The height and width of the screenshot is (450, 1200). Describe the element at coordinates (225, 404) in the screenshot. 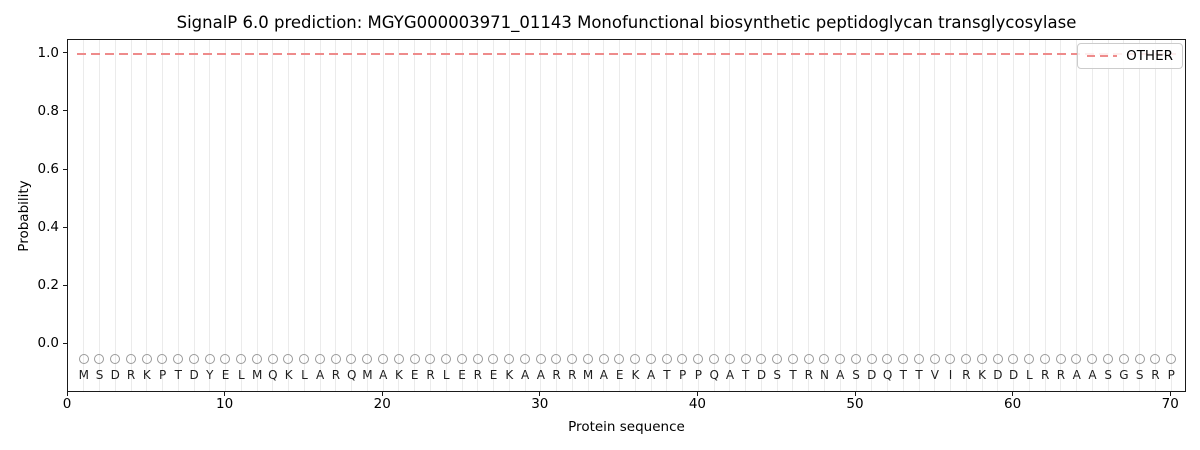

I see `x-tick-label: 10` at that location.